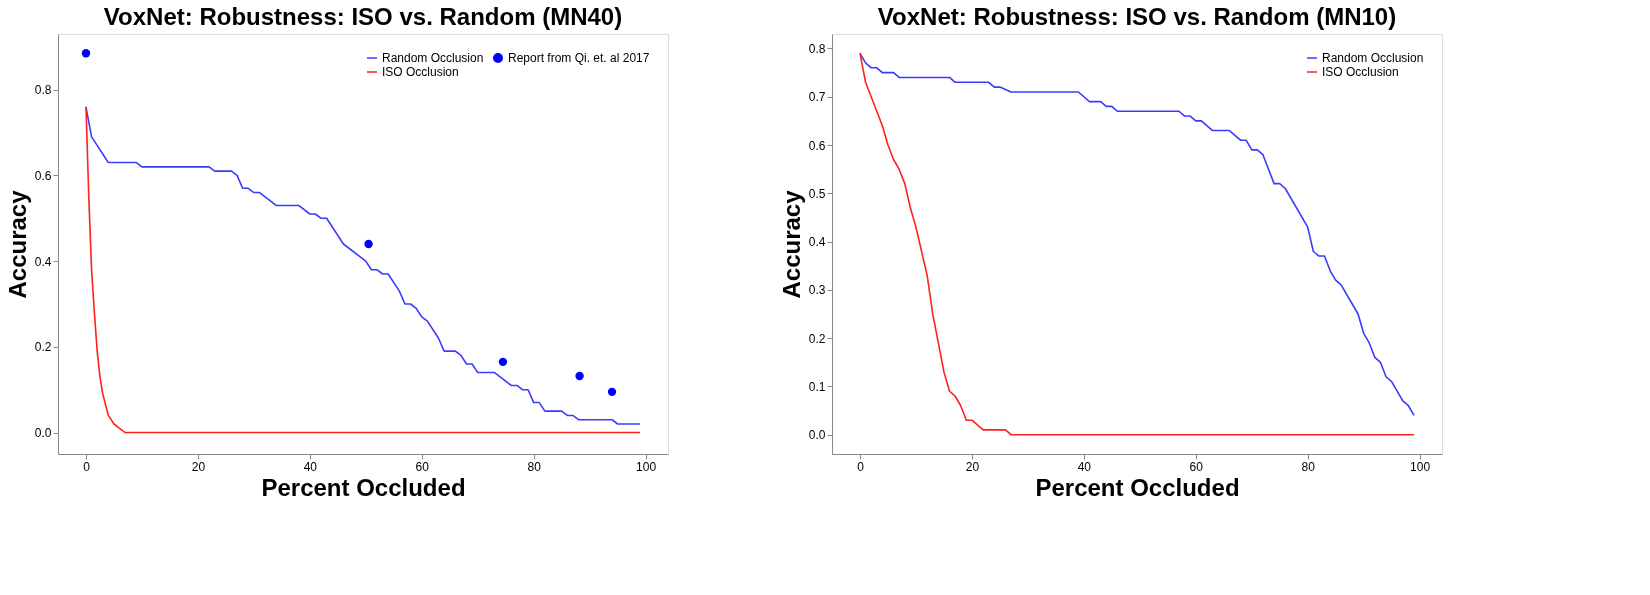 This screenshot has height=595, width=1650. Describe the element at coordinates (363, 16) in the screenshot. I see `chart-title: VoxNet: Robustness: ISO vs. Random (MN40)` at that location.